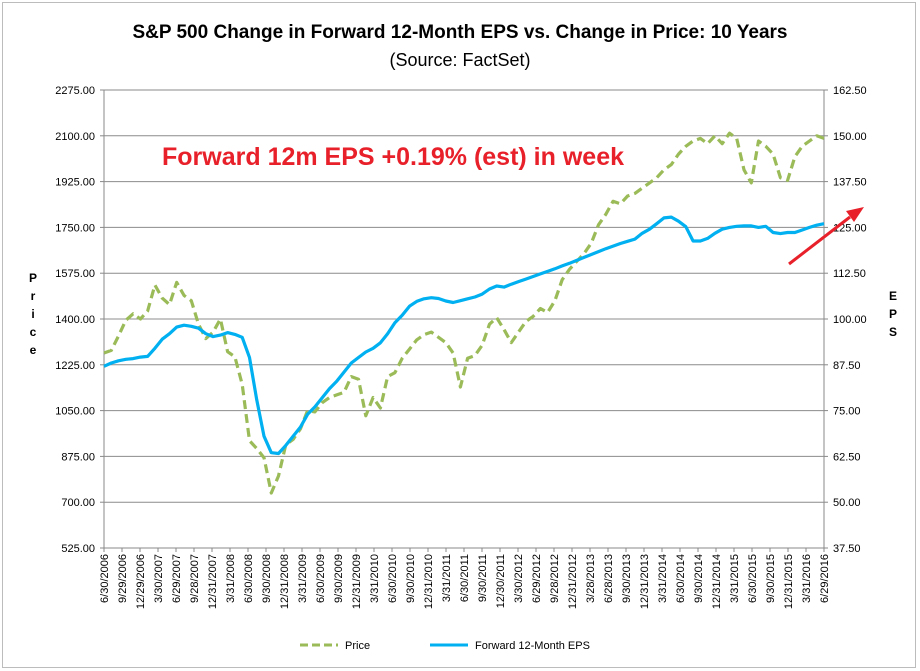 This screenshot has height=671, width=920. What do you see at coordinates (699, 578) in the screenshot?
I see `x-tick-label: 9/30/2014` at bounding box center [699, 578].